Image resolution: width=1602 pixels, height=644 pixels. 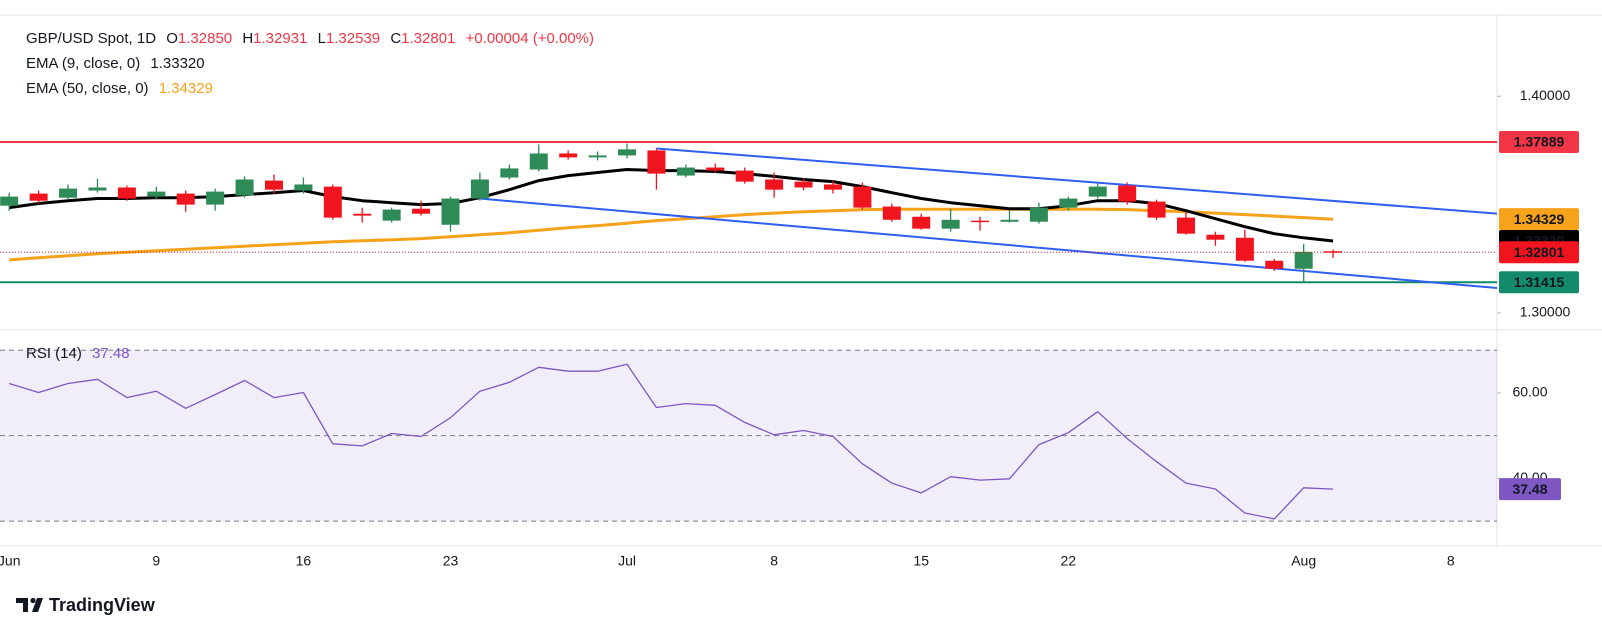 I want to click on price-badge-label: 1.32801, so click(x=1539, y=252).